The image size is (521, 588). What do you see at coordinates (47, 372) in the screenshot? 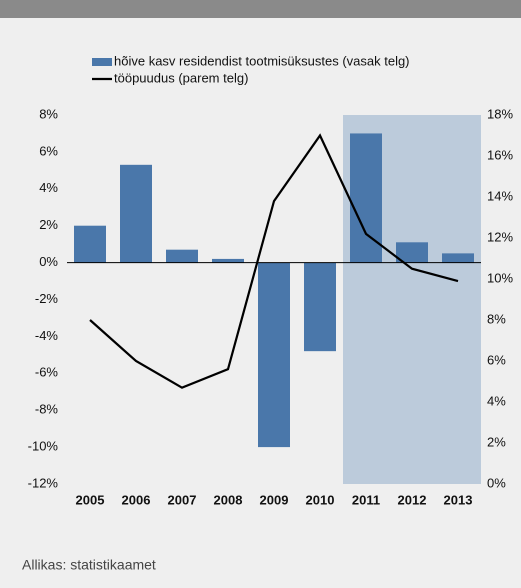
I see `y-tick-label: -6%` at bounding box center [47, 372].